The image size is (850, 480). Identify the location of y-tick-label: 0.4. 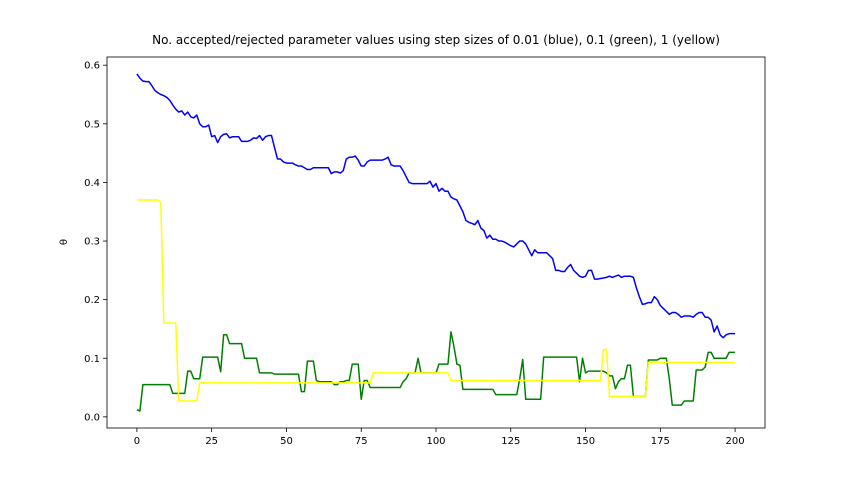
(92, 183).